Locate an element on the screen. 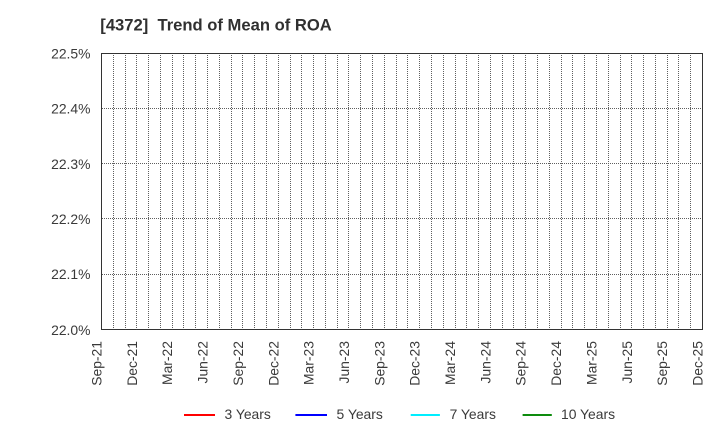 The height and width of the screenshot is (445, 720). svg-text: 22.5% is located at coordinates (70, 53).